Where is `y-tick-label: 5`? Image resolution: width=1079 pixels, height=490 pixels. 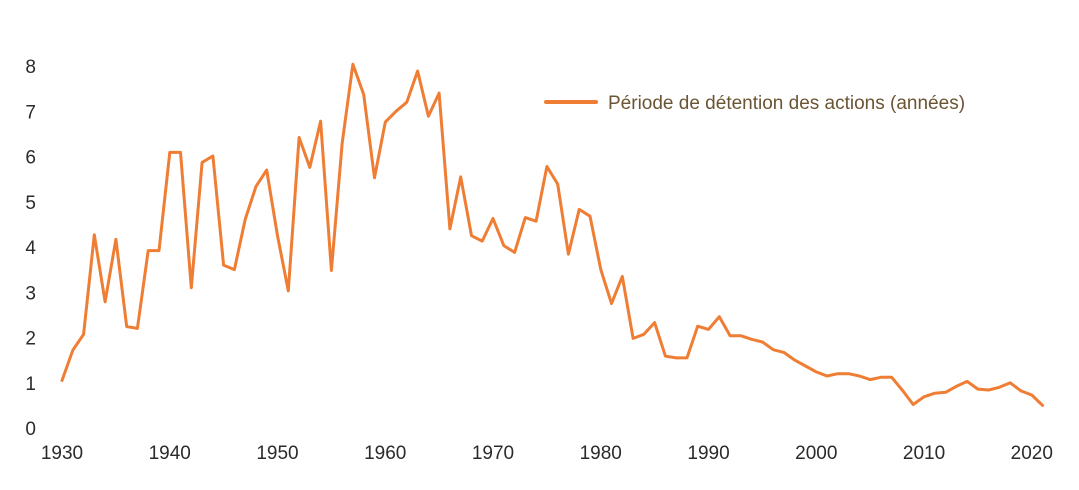
y-tick-label: 5 is located at coordinates (30, 203).